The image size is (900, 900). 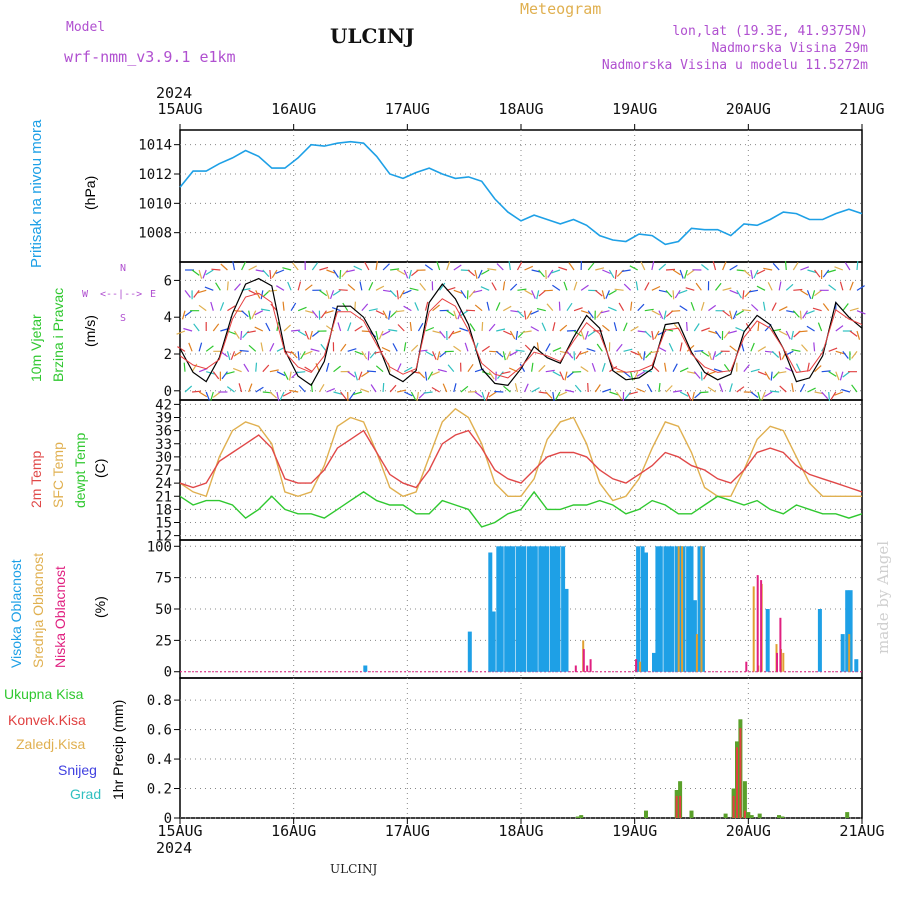 What do you see at coordinates (155, 204) in the screenshot?
I see `y-tick-label: 1010` at bounding box center [155, 204].